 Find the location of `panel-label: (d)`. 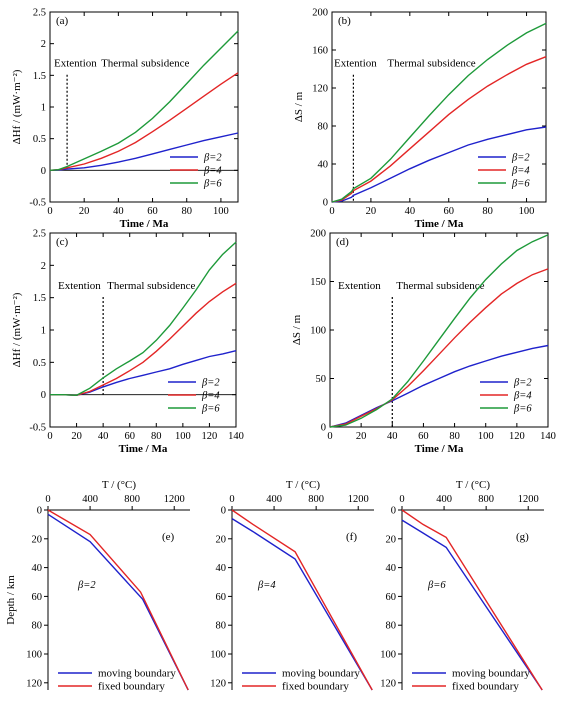

panel-label: (d) is located at coordinates (342, 242).